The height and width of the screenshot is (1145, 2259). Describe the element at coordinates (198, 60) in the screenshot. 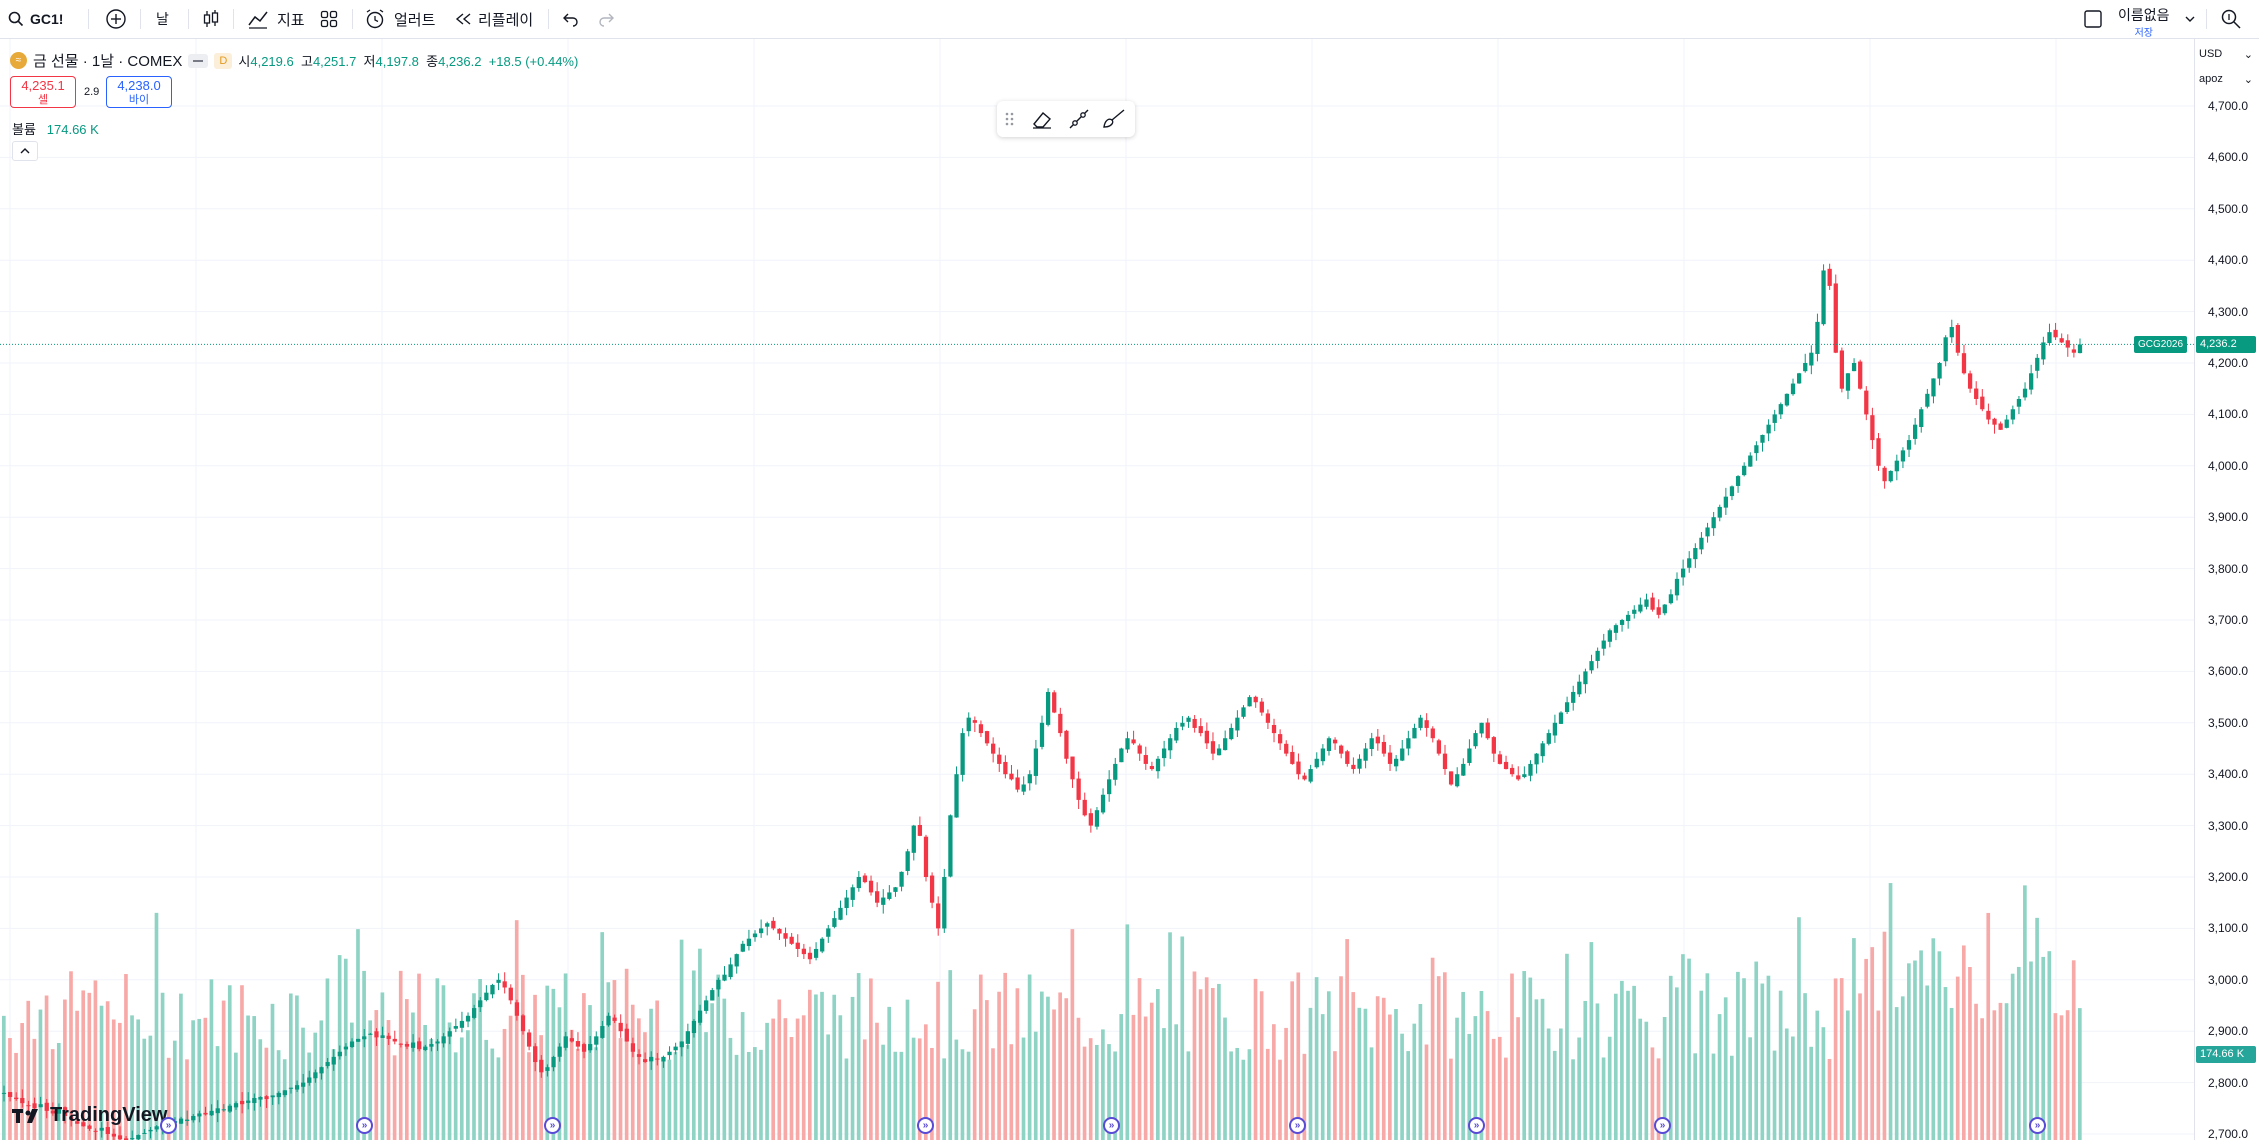

I see `market-status-icon` at that location.